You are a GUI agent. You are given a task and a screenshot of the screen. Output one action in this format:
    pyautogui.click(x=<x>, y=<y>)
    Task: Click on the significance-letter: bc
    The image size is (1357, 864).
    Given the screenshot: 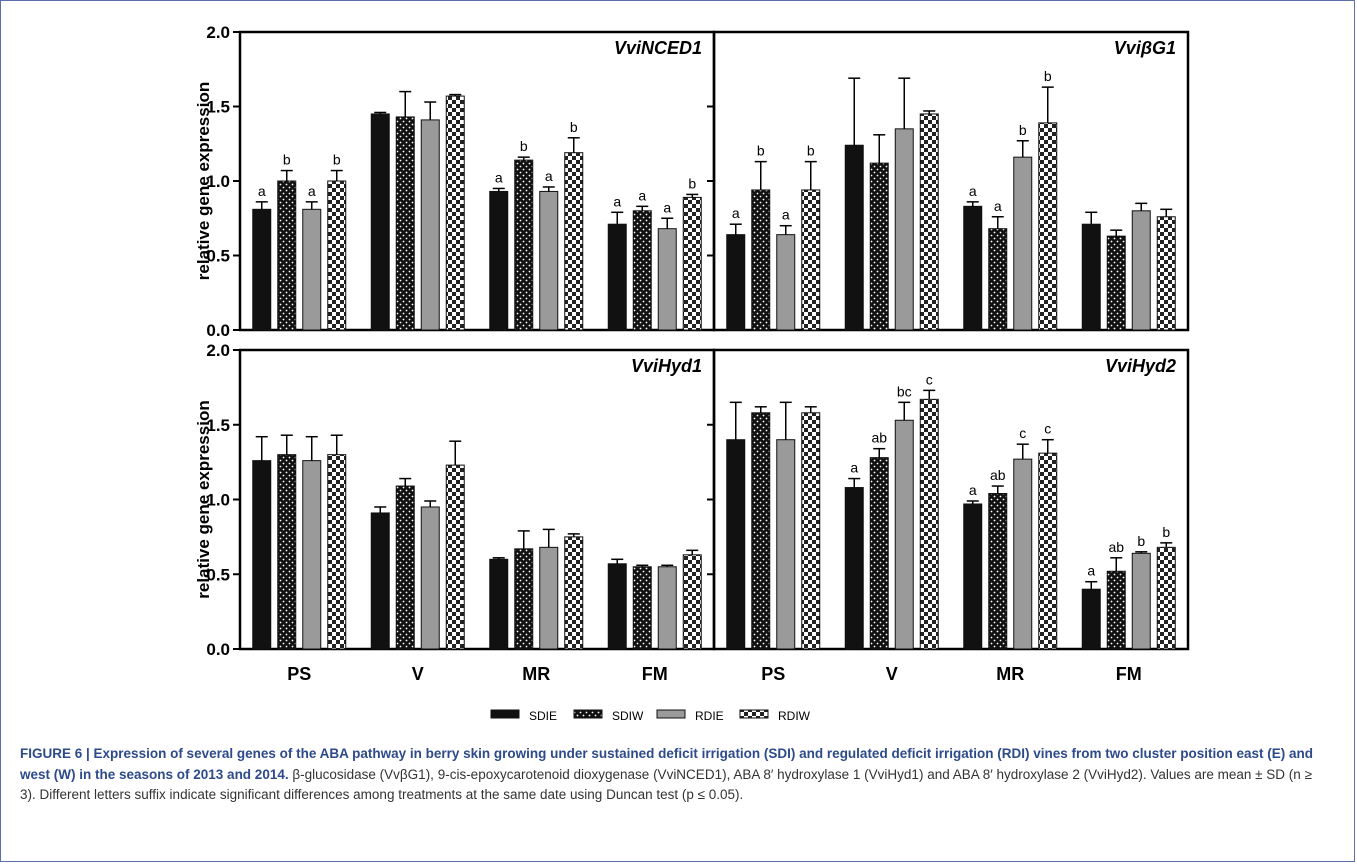 What is the action you would take?
    pyautogui.click(x=904, y=391)
    